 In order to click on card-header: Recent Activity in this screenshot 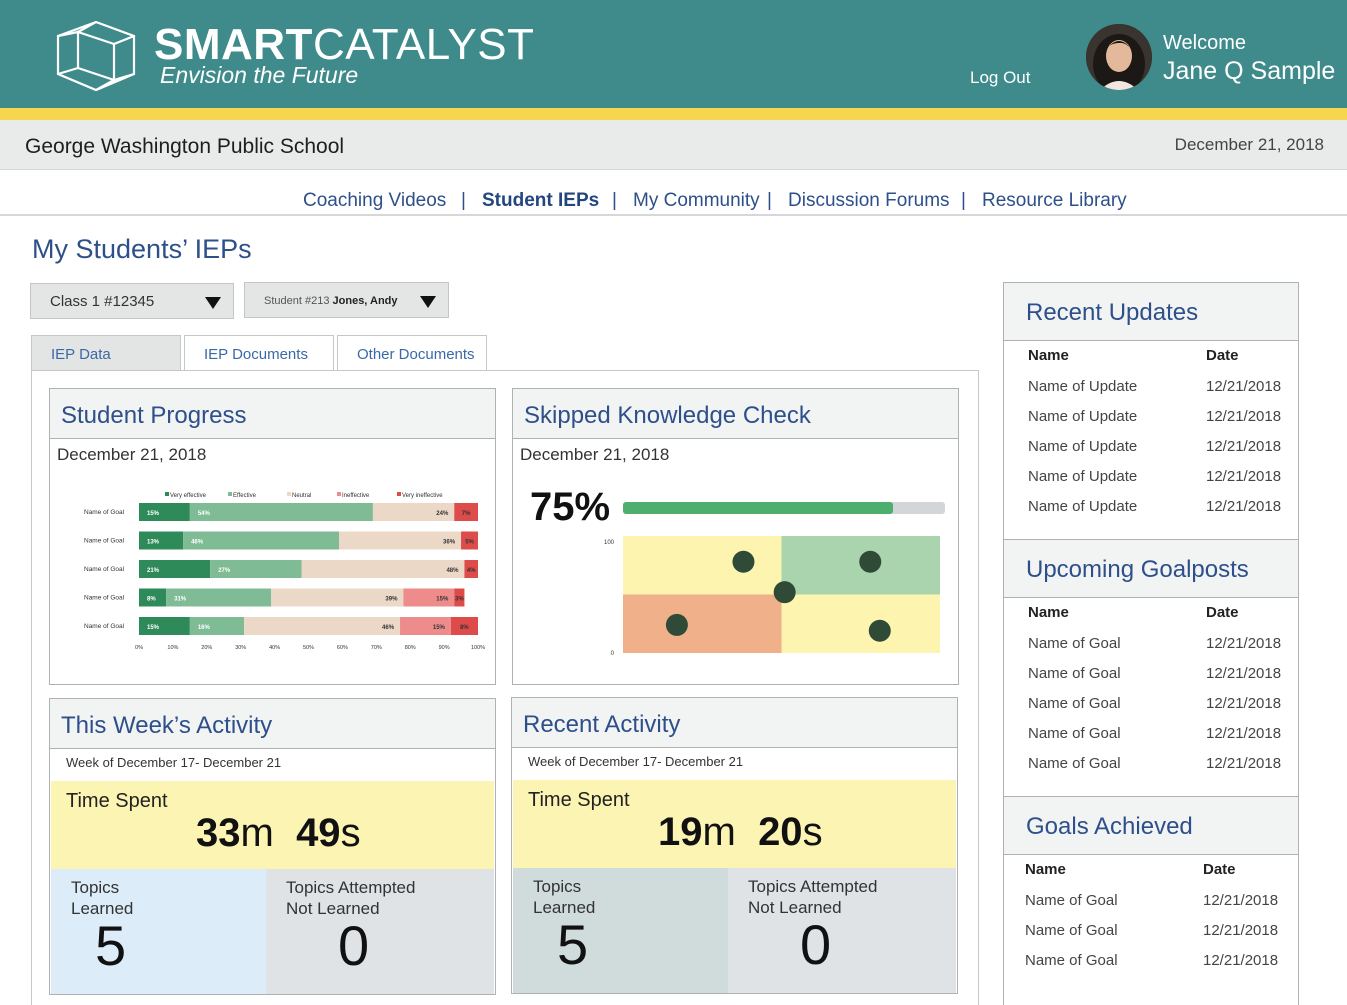, I will do `click(734, 723)`.